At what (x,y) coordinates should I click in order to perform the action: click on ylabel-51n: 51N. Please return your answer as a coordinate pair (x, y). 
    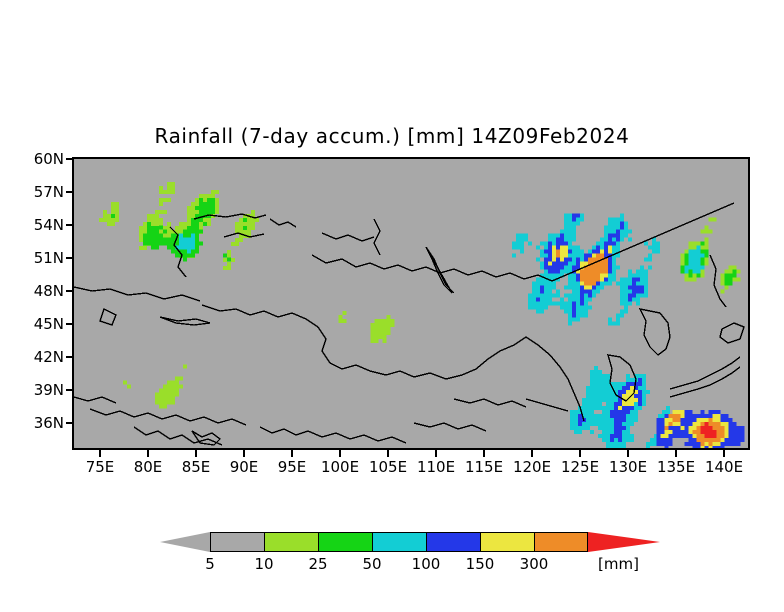
    Looking at the image, I should click on (48, 258).